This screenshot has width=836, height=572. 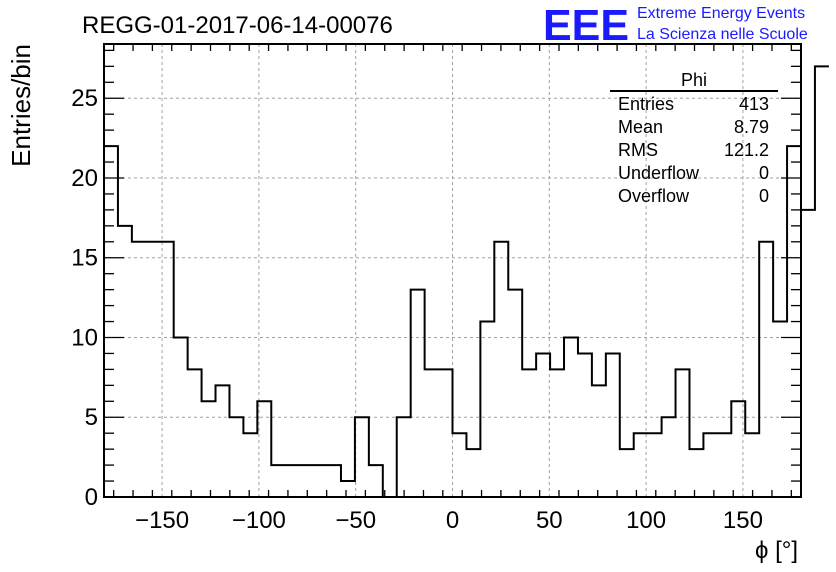 I want to click on y-tick-label: 0, so click(x=91, y=497).